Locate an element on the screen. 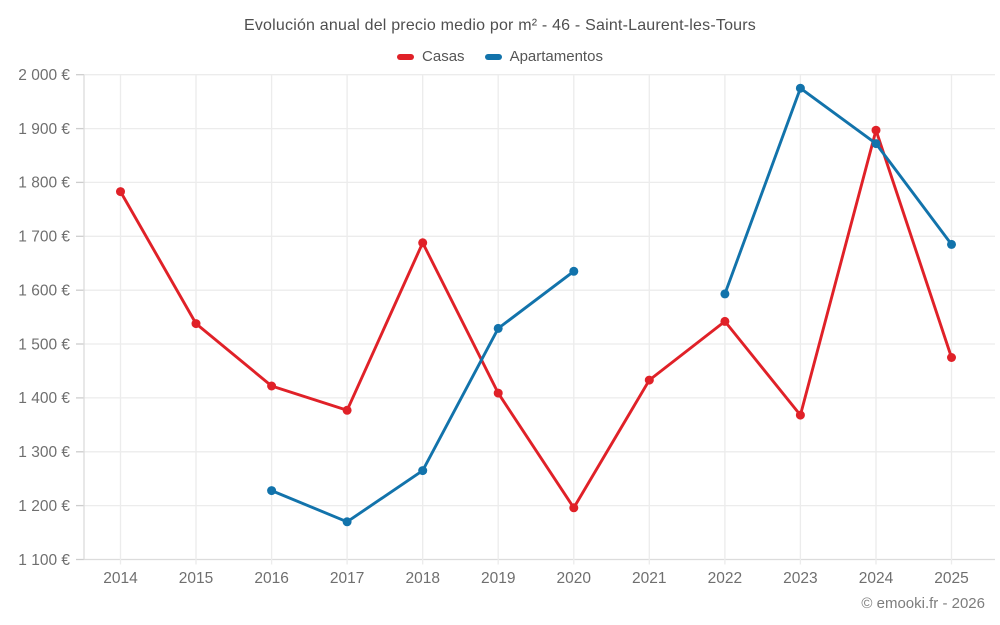 This screenshot has height=625, width=1000. svg-text: 1 600 € is located at coordinates (44, 291).